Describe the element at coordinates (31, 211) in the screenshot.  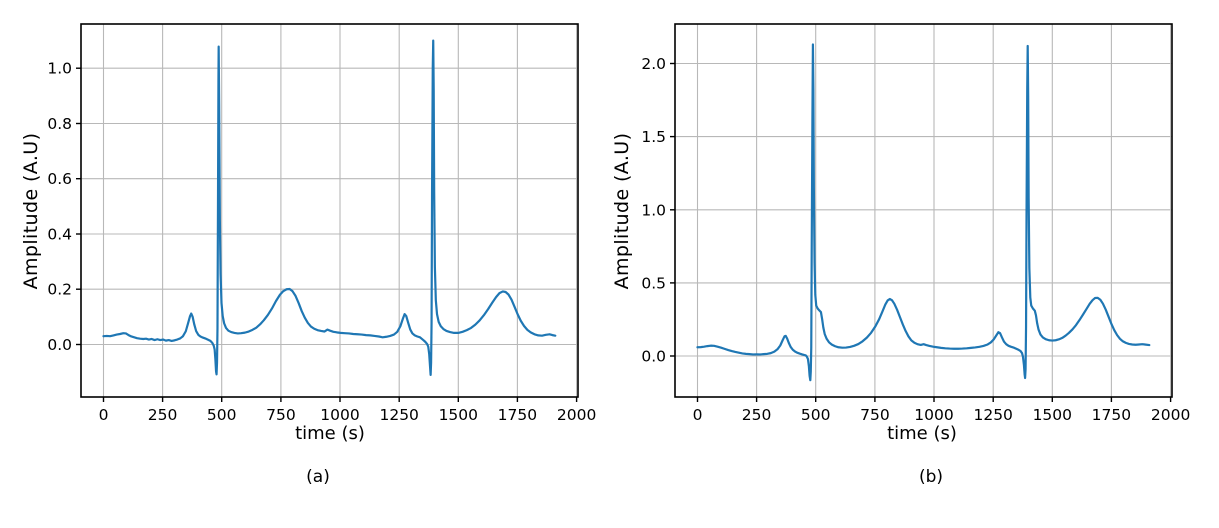
I see `y-axis-label-a: Amplitude (A.U)` at that location.